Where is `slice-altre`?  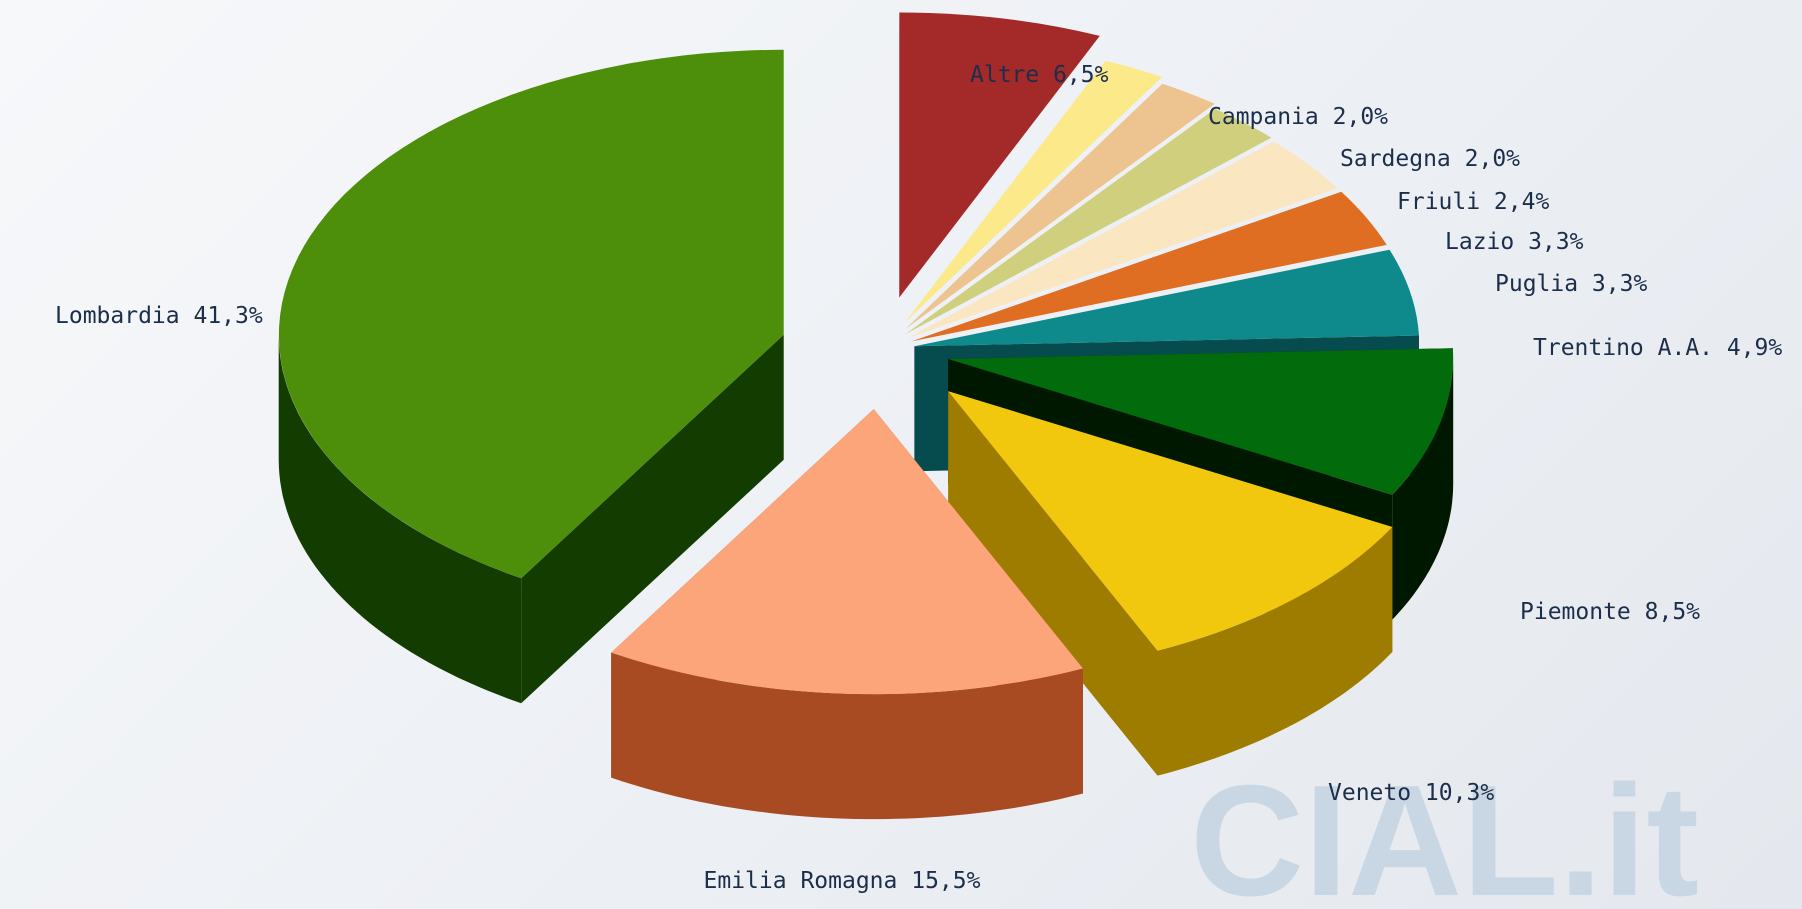
slice-altre is located at coordinates (999, 155).